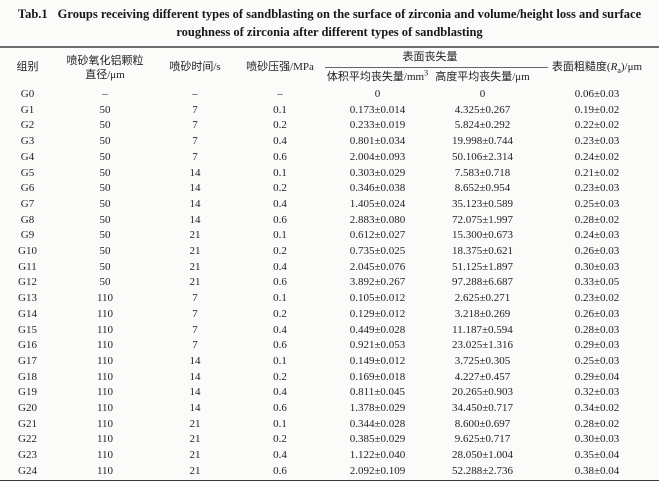 The width and height of the screenshot is (659, 482). Describe the element at coordinates (597, 141) in the screenshot. I see `cell-roughness: 0.23±0.03` at that location.